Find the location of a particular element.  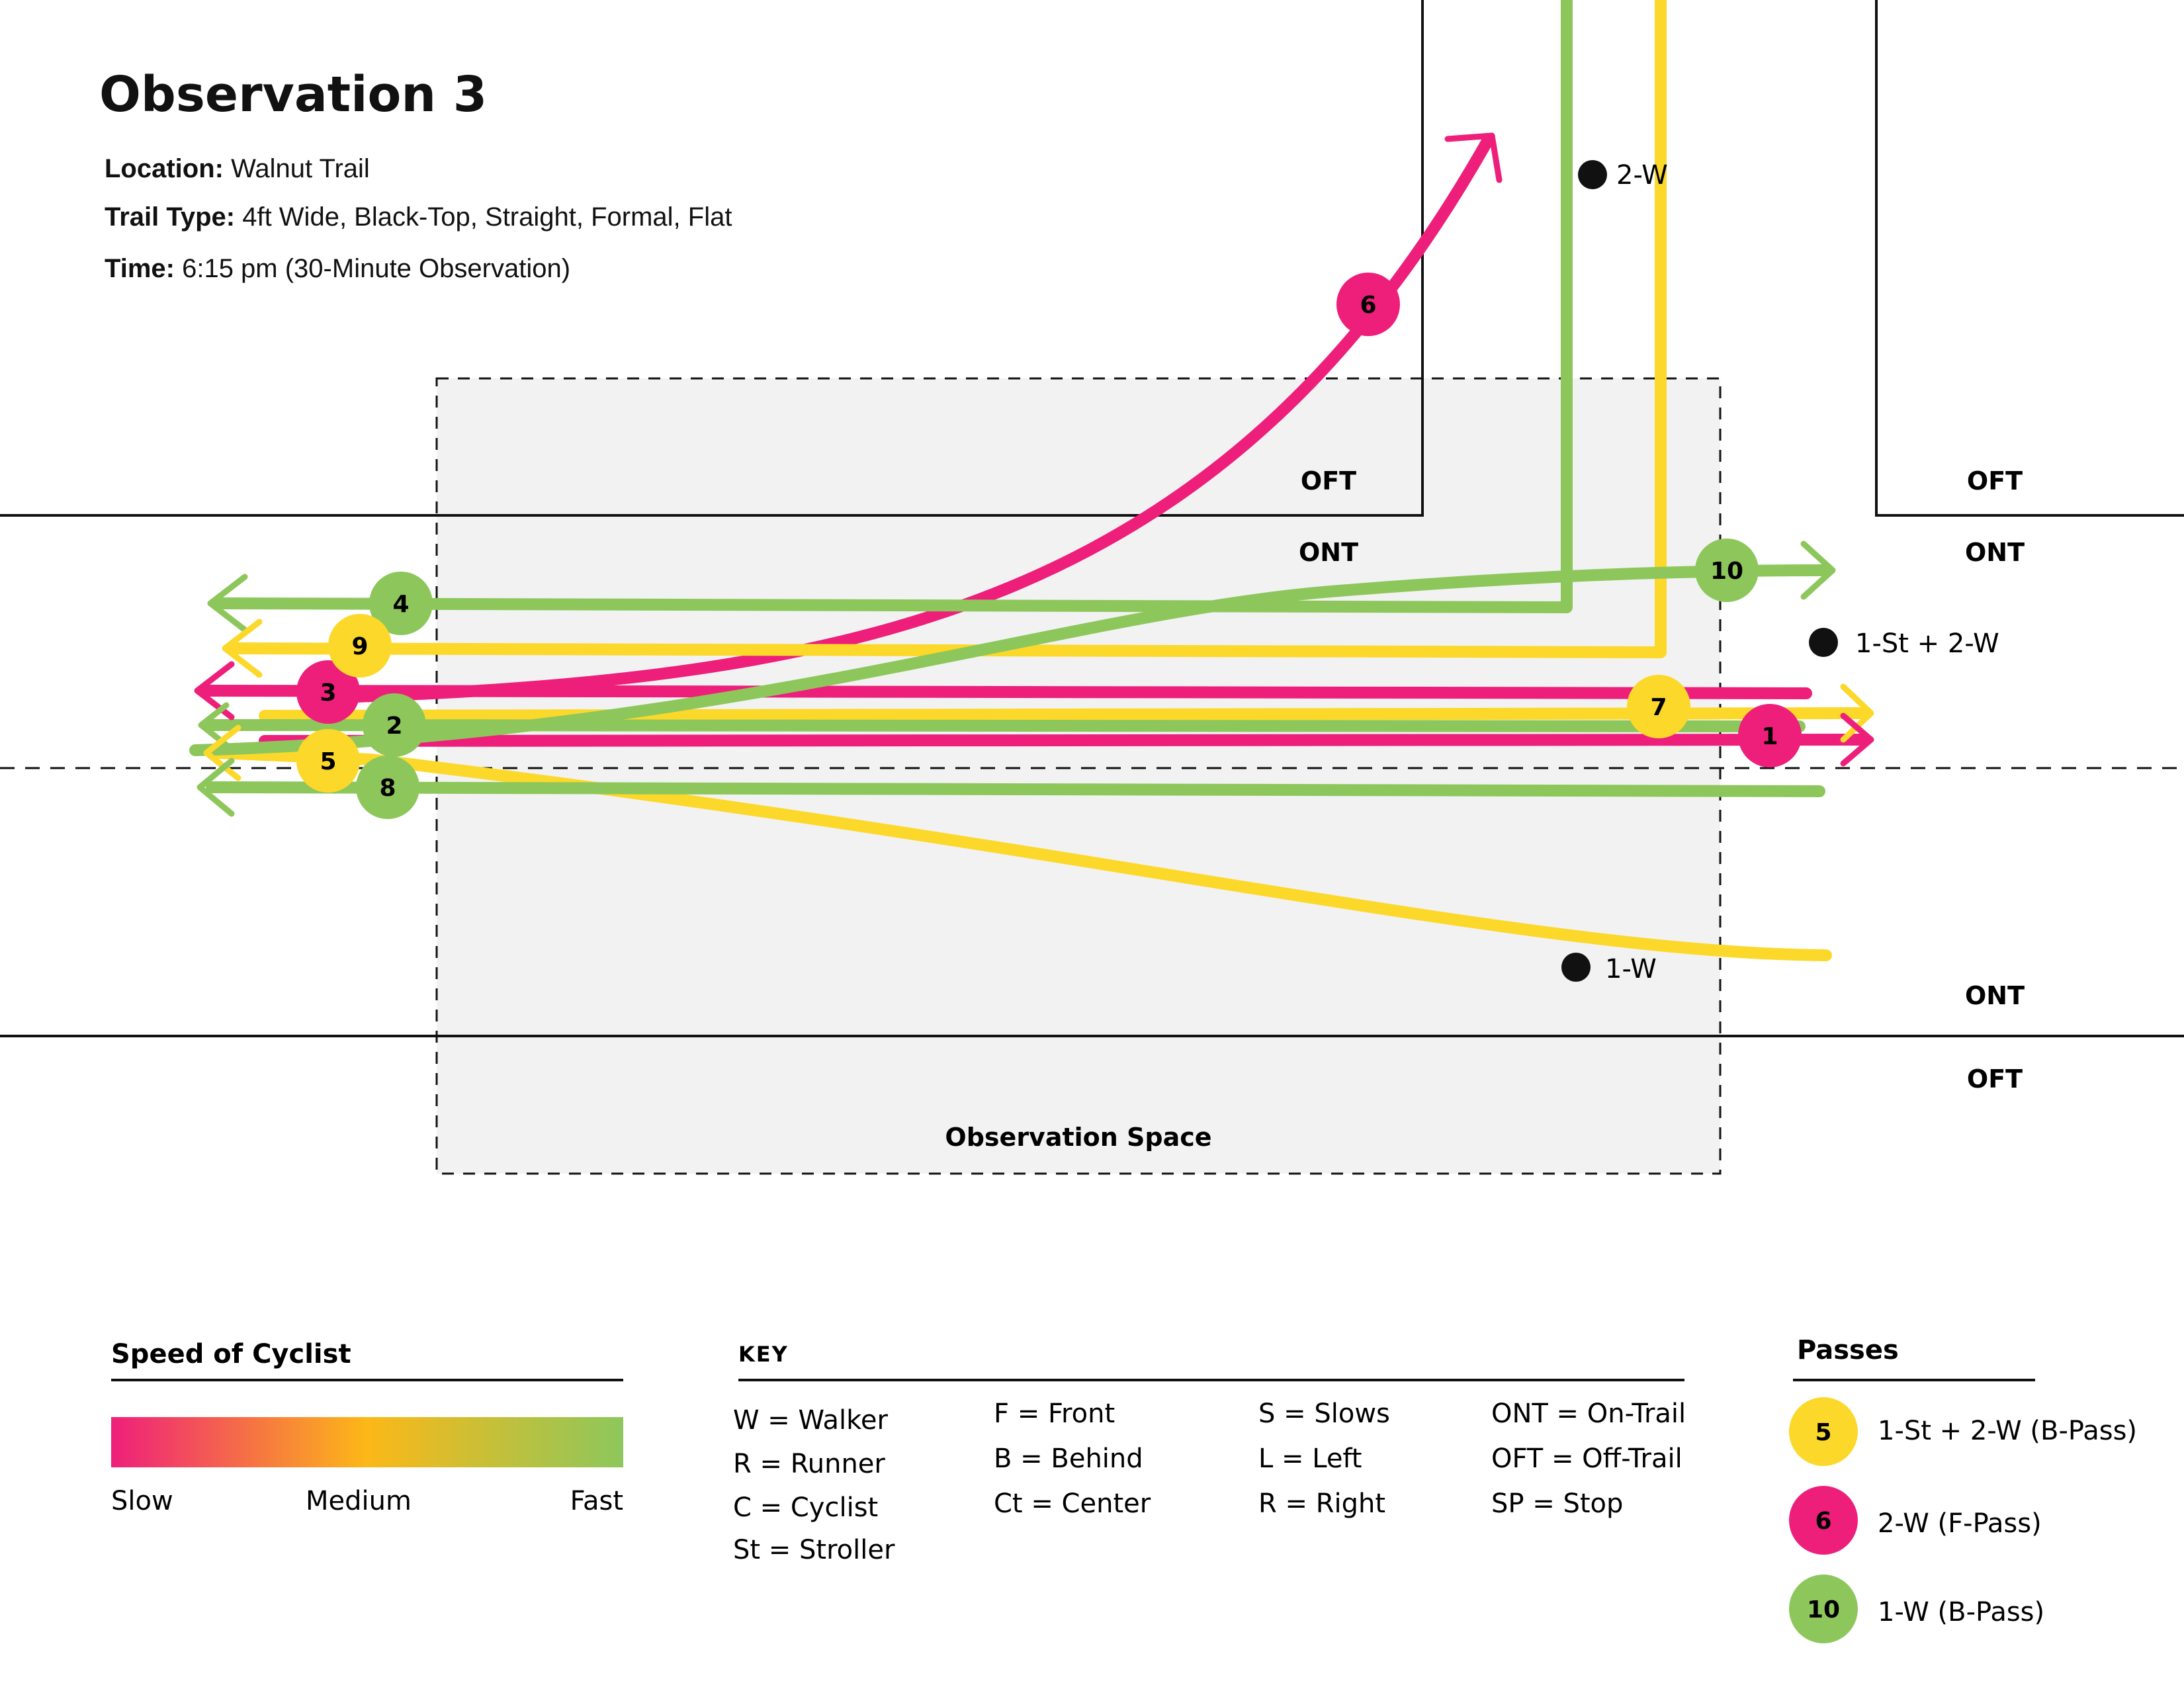

location-value: Walnut Trail is located at coordinates (300, 168).